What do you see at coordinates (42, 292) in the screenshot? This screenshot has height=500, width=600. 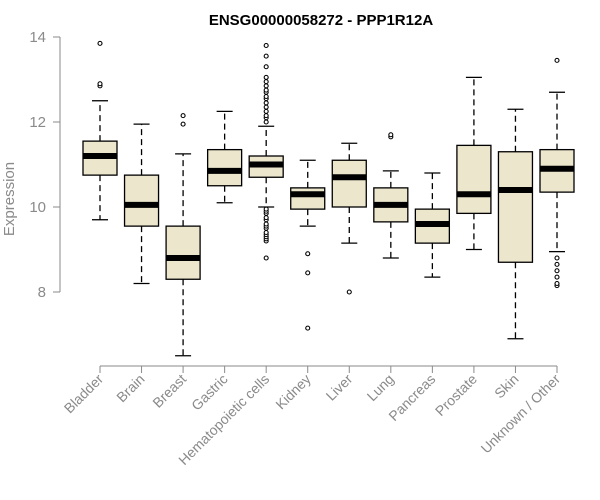 I see `y-tick-label: 8` at bounding box center [42, 292].